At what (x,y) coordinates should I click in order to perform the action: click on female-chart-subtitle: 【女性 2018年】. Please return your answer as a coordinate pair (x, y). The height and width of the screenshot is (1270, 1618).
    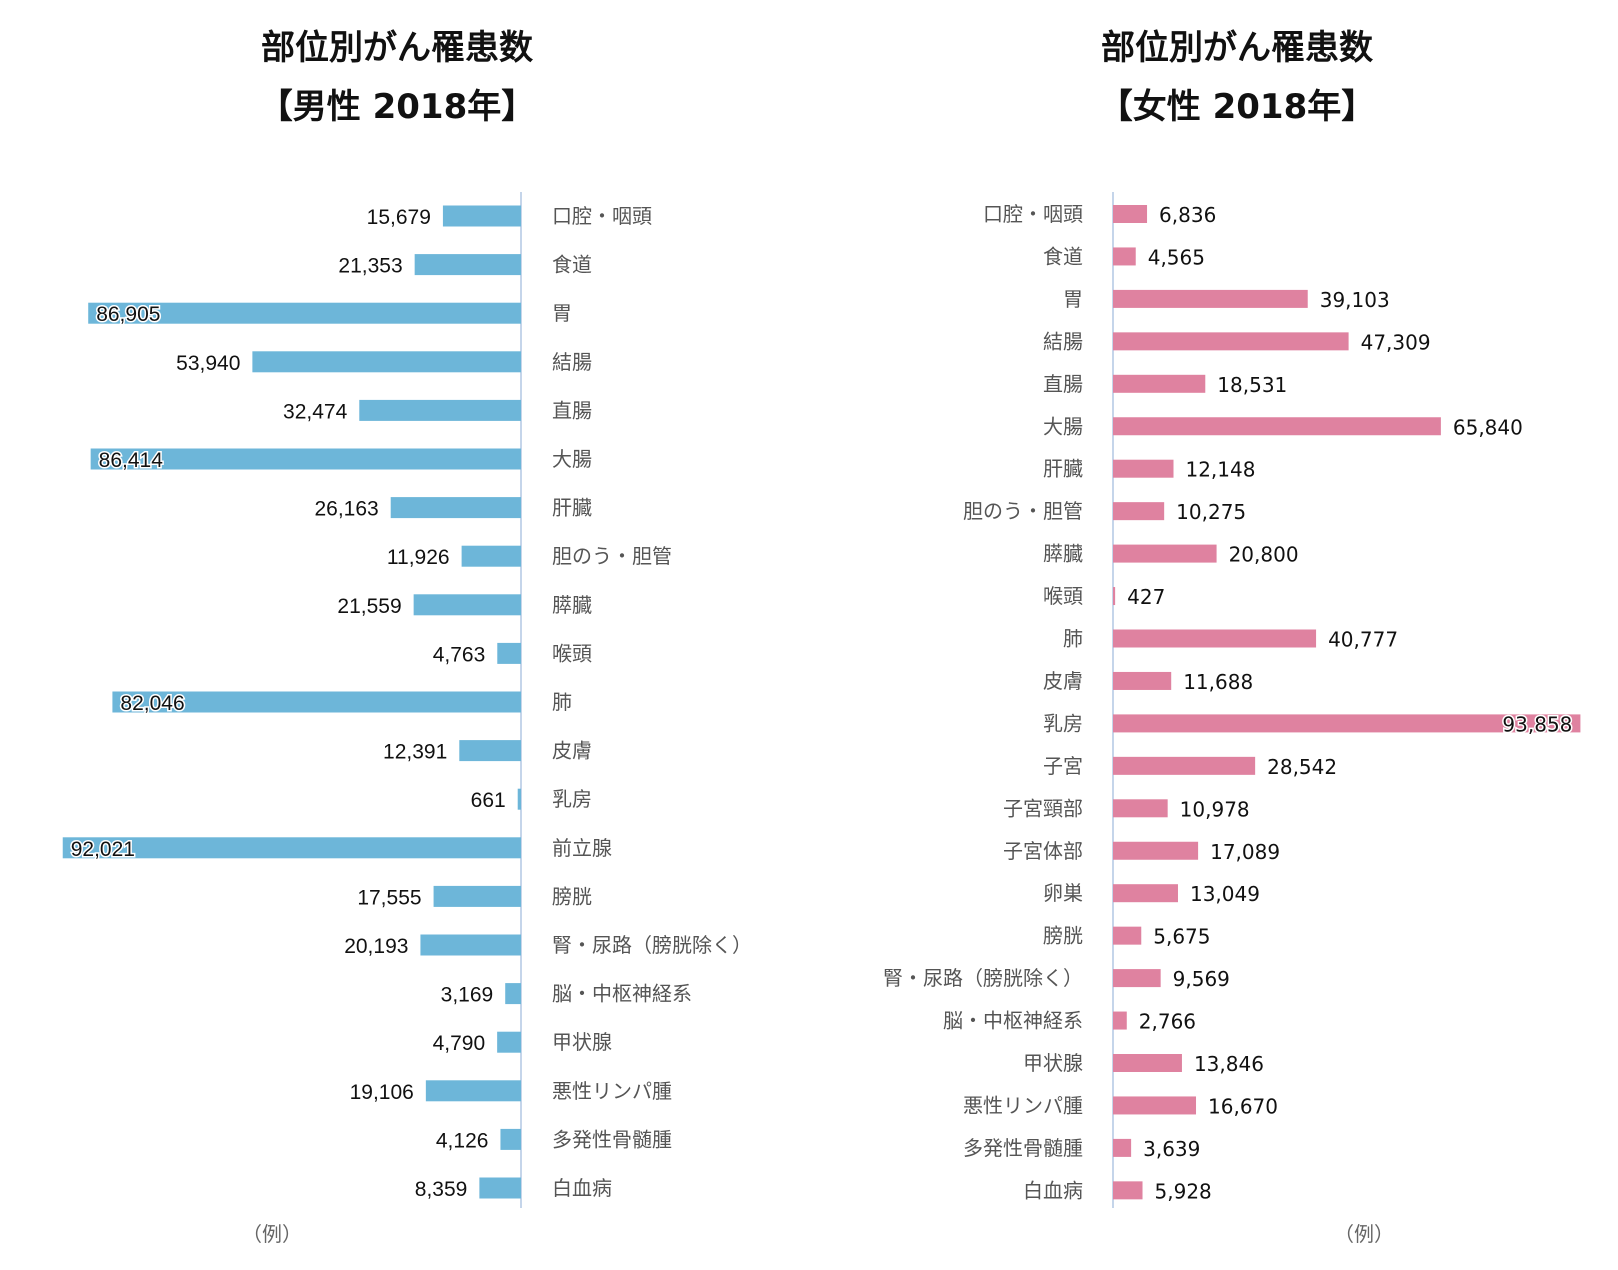
    Looking at the image, I should click on (1237, 107).